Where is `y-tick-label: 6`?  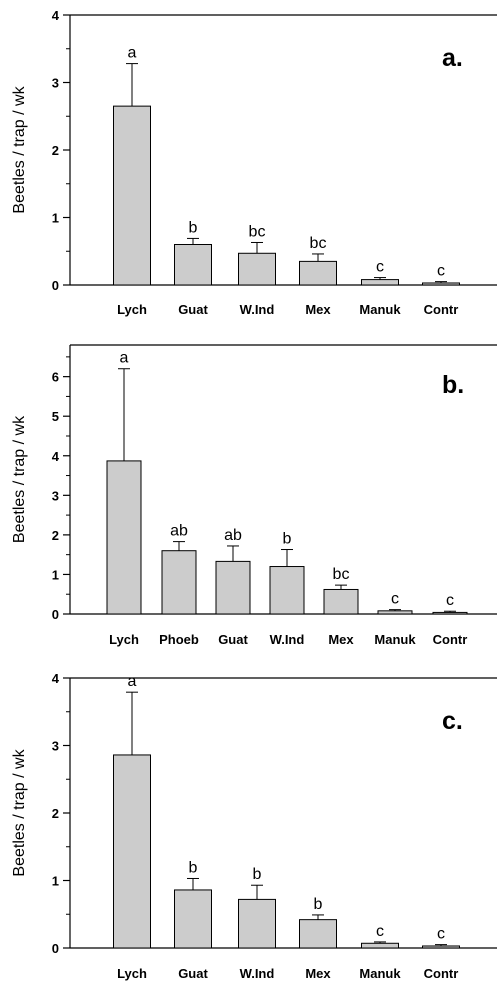 y-tick-label: 6 is located at coordinates (55, 377).